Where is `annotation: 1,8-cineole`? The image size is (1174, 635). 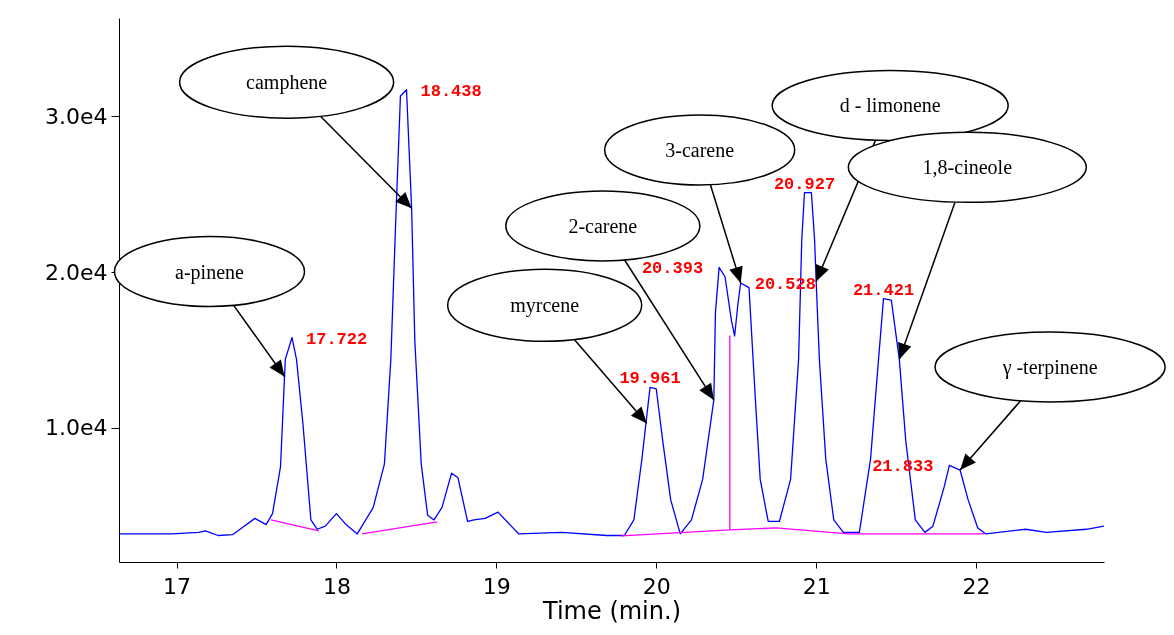 annotation: 1,8-cineole is located at coordinates (967, 167).